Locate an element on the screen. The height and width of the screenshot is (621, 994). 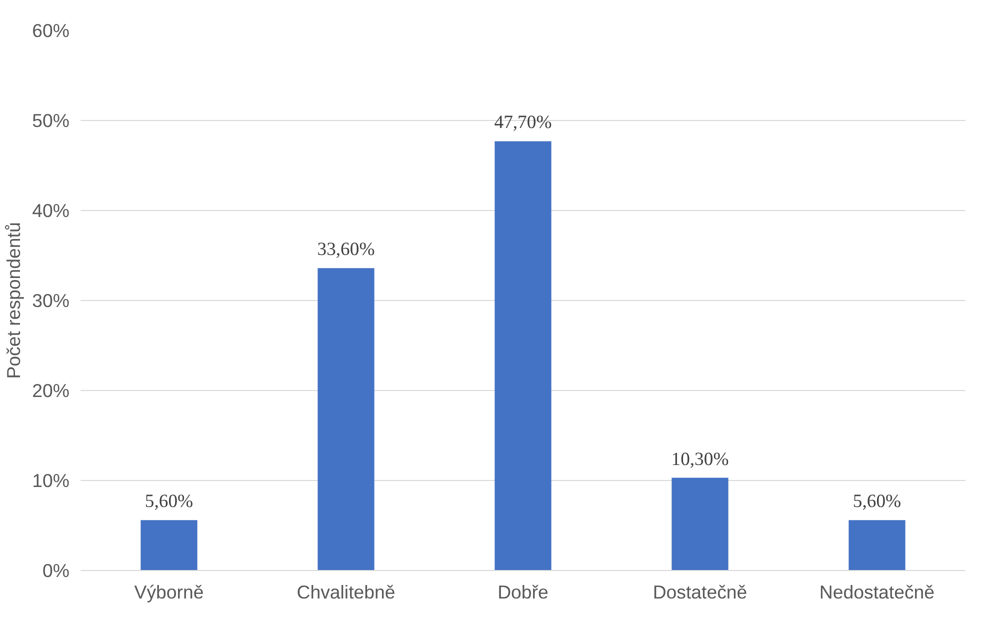
x-tick-label: Dostatečně is located at coordinates (700, 592).